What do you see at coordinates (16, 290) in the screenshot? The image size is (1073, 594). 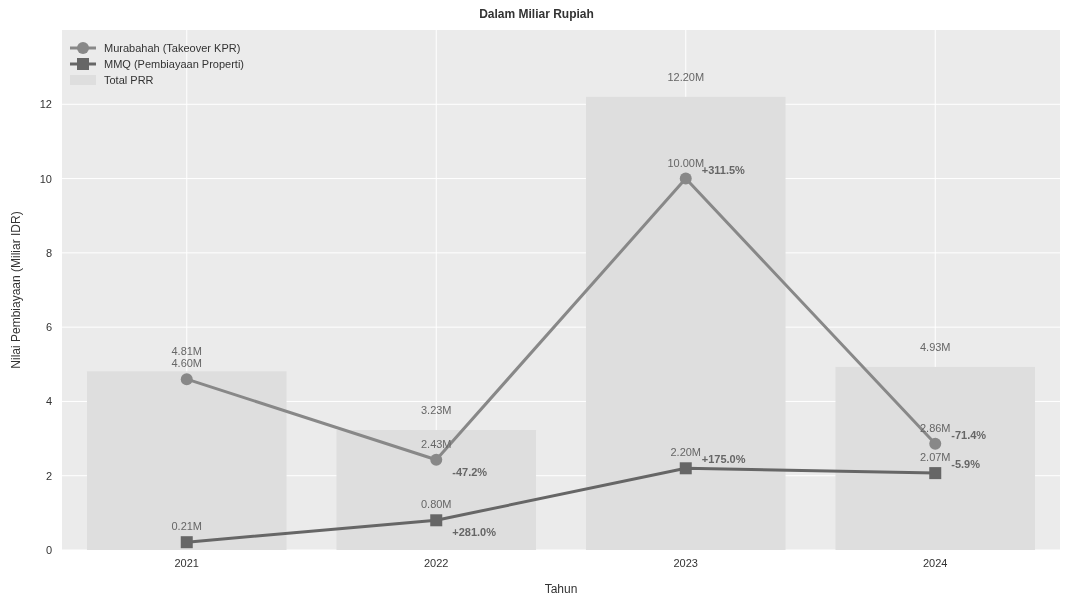 I see `y-axis-title: Nilai Pembiayaan (Miliar IDR)` at bounding box center [16, 290].